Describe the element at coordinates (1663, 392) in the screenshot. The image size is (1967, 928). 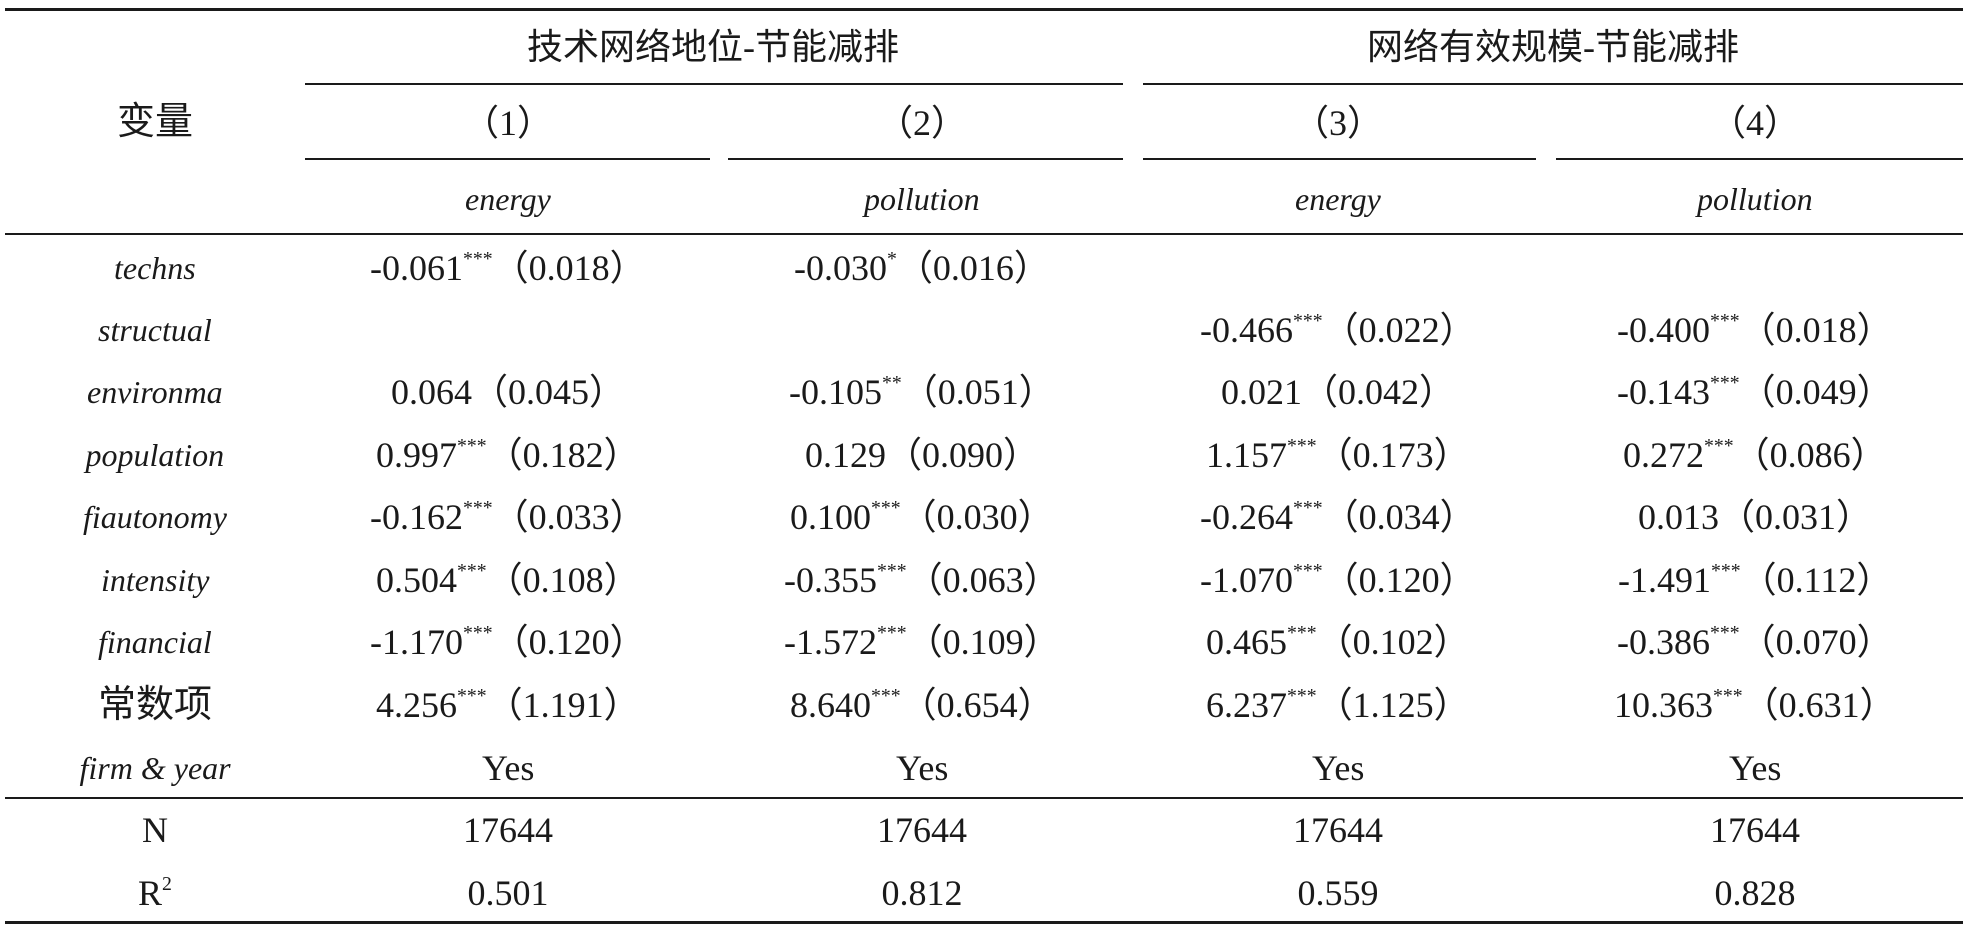
I see `coefficient-value: -0.143` at that location.